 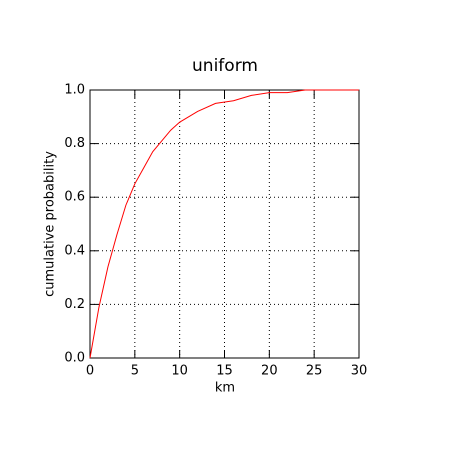 What do you see at coordinates (74, 358) in the screenshot?
I see `y-tick-label: 0.0` at bounding box center [74, 358].